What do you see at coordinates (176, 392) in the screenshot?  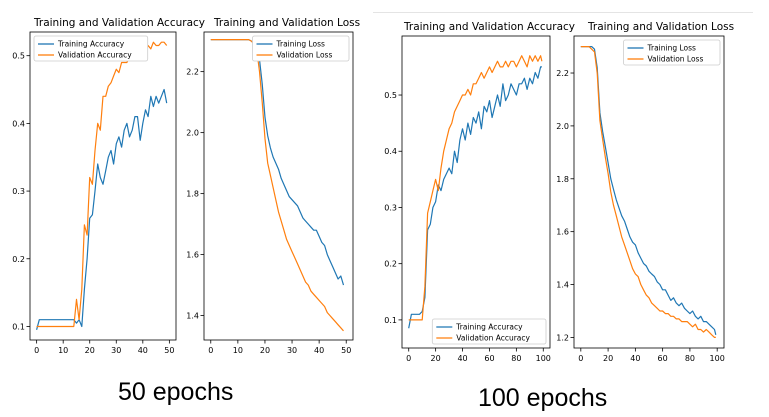 I see `caption-50-epochs: 50 epochs` at bounding box center [176, 392].